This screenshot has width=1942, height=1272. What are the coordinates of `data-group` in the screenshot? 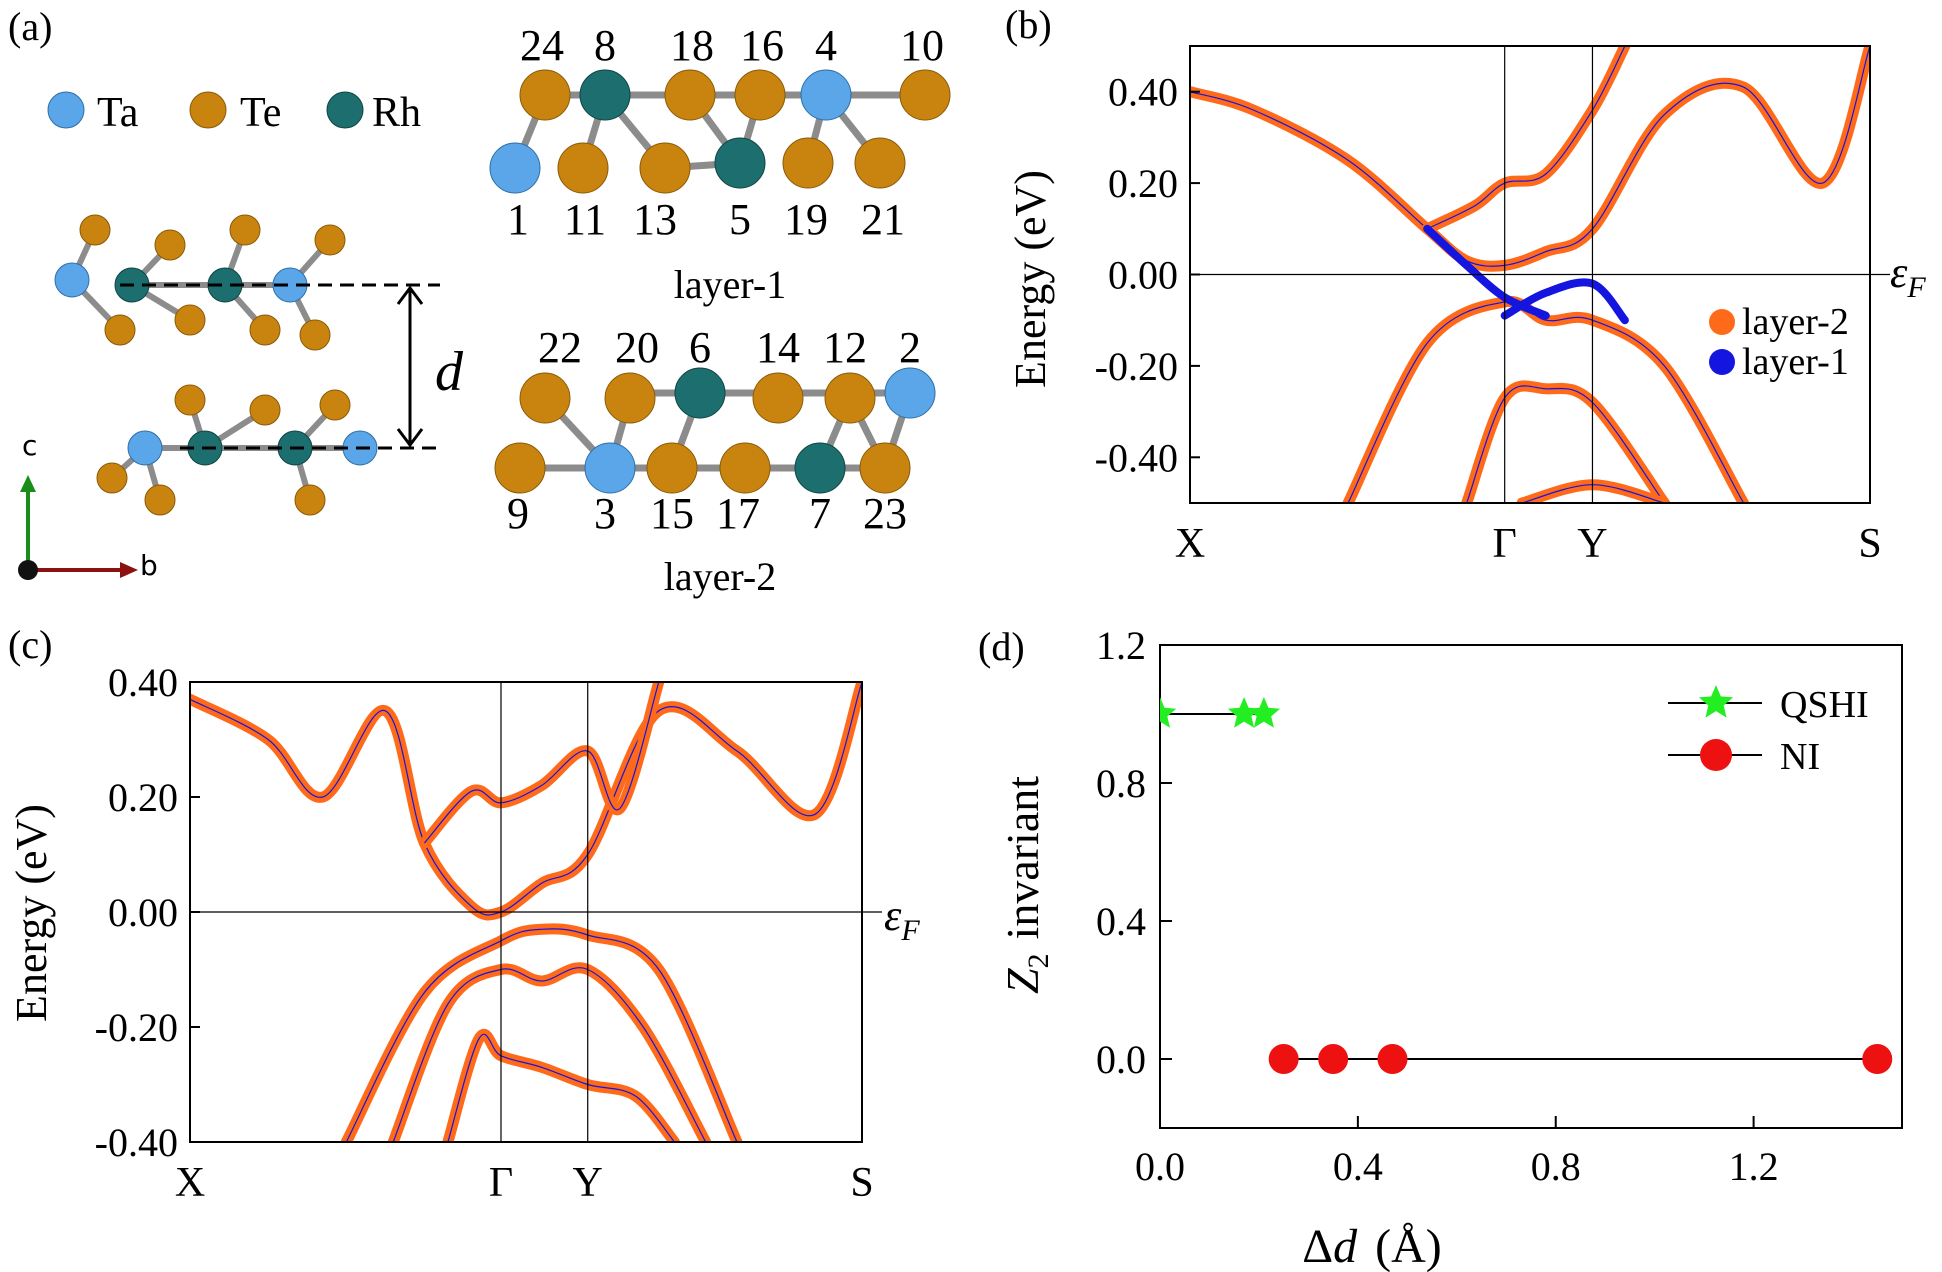 It's located at (1526, 885).